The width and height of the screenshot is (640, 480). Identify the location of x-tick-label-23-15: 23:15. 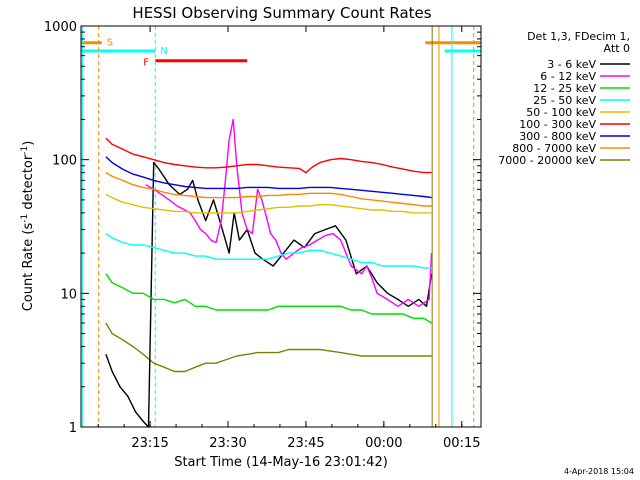
(149, 443).